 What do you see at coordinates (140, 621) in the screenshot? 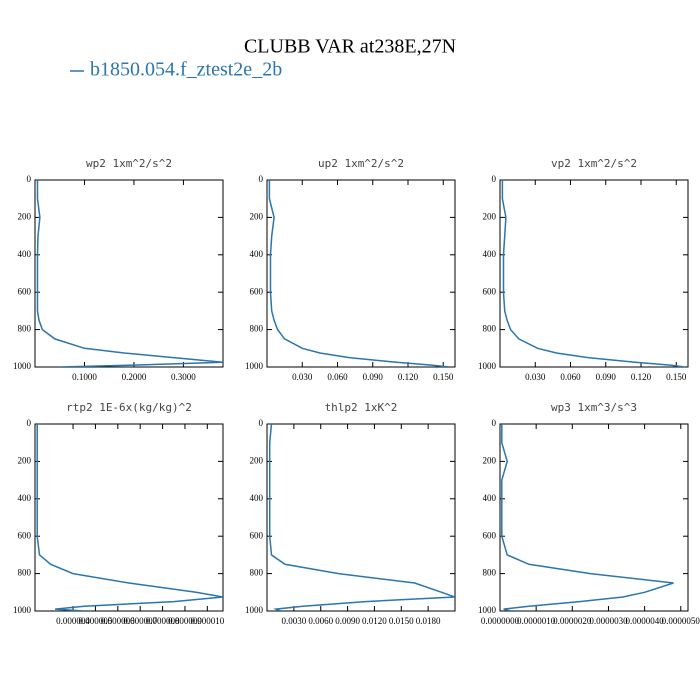
I see `x-tick-label: 0.000007` at bounding box center [140, 621].